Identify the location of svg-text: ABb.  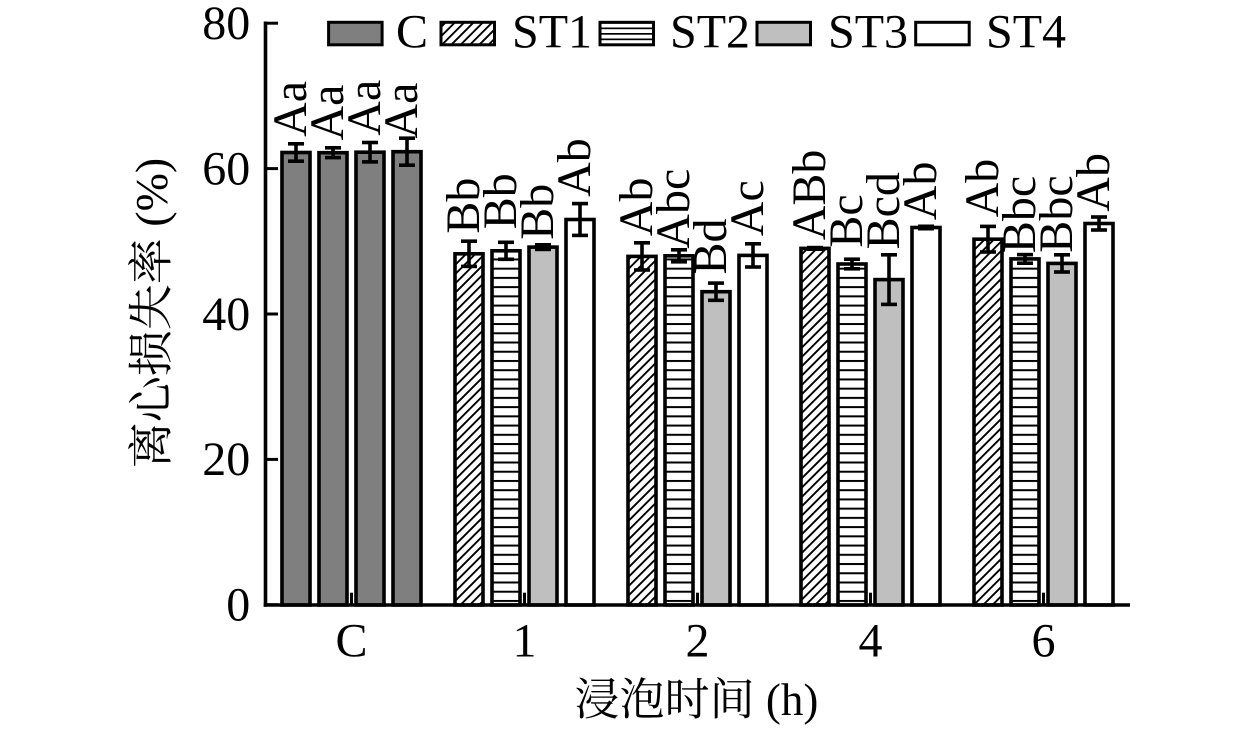
(809, 195).